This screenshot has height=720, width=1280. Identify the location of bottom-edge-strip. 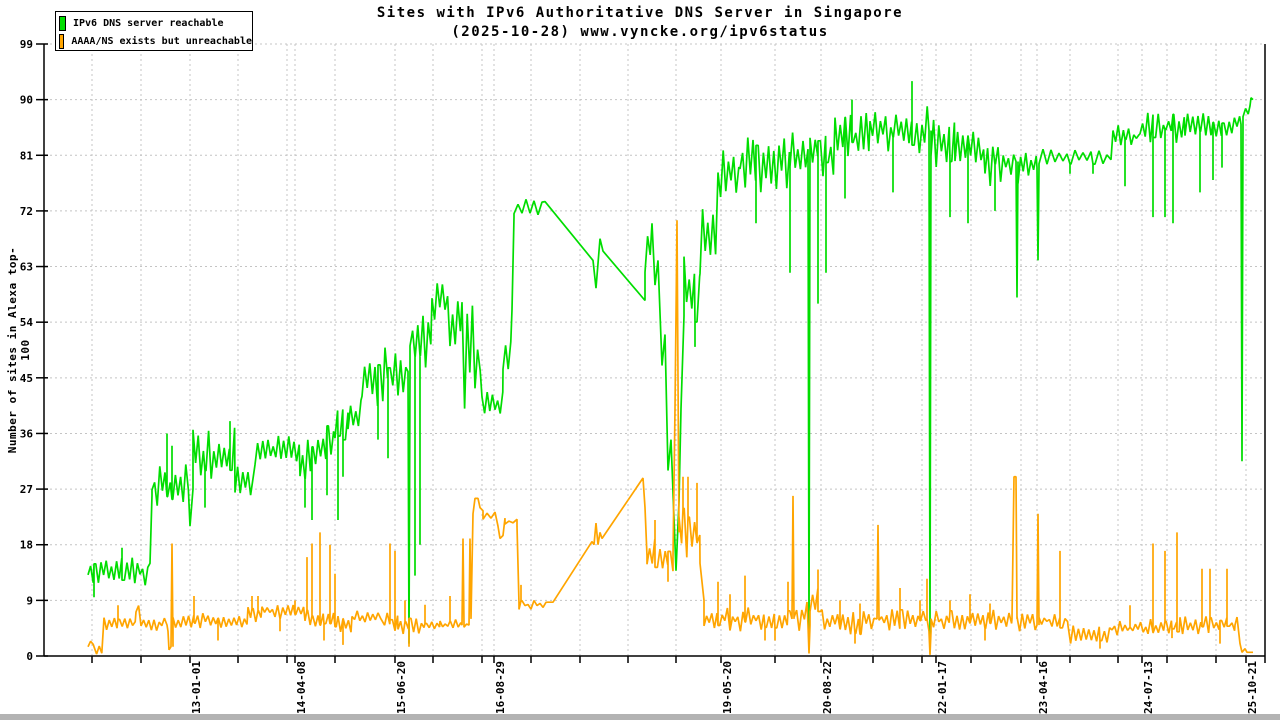
(640, 717).